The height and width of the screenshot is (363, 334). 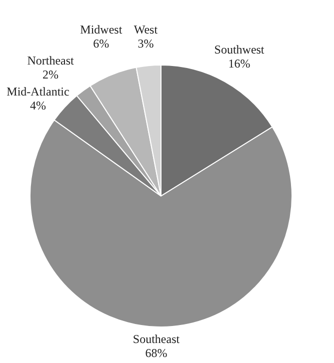 I want to click on data-label: 2%, so click(x=50, y=75).